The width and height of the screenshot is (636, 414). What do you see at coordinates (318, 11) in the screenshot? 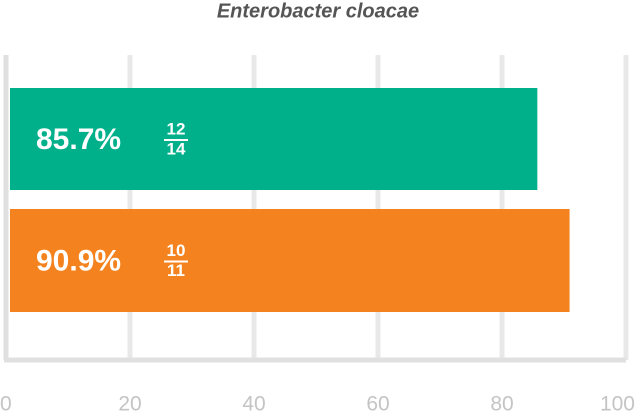
I see `chart-title: Enterobacter cloacae` at bounding box center [318, 11].